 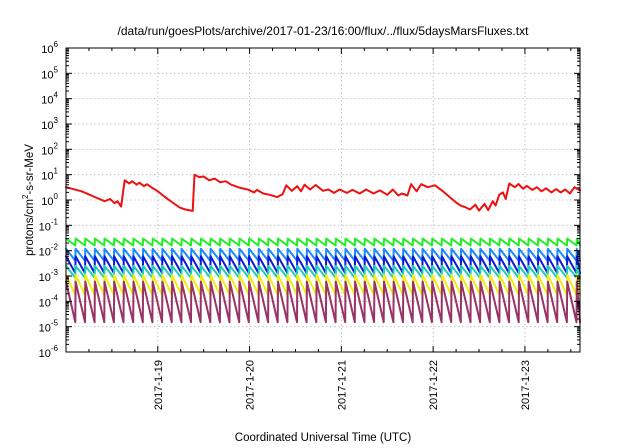 I want to click on y-tick-label: 10⁻², so click(x=49, y=251).